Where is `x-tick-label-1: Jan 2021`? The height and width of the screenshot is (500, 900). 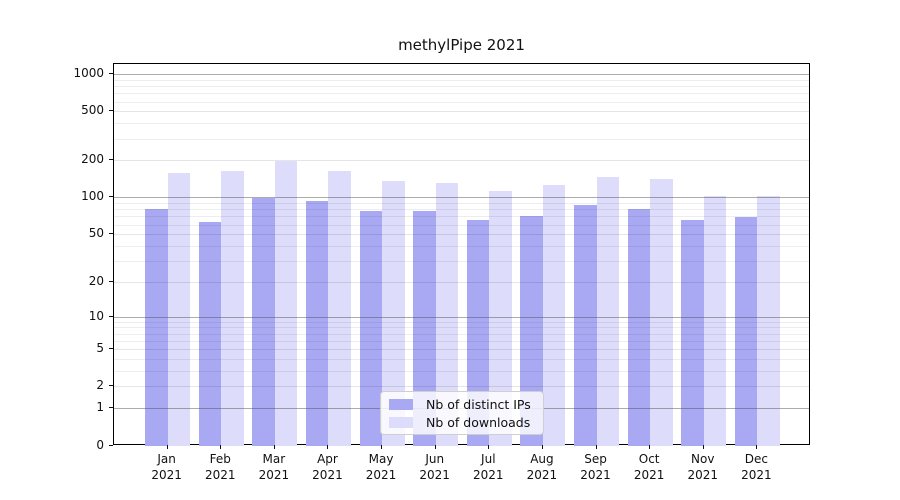 x-tick-label-1: Jan 2021 is located at coordinates (166, 467).